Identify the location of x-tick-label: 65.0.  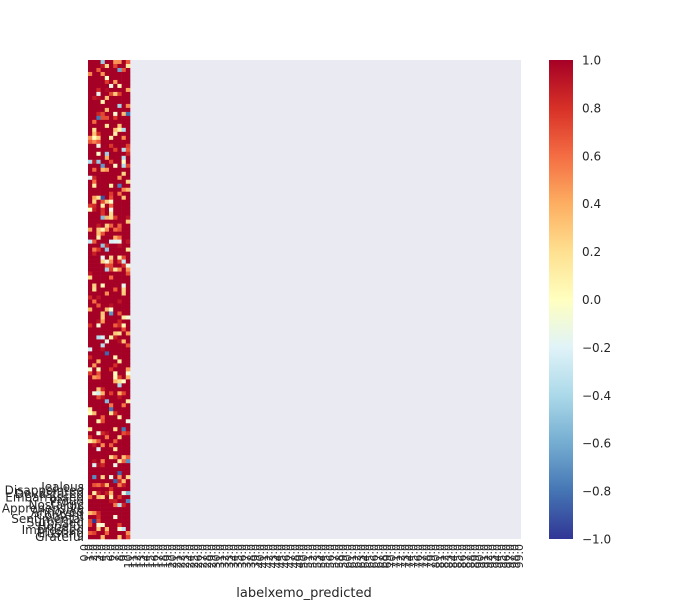
(370, 556).